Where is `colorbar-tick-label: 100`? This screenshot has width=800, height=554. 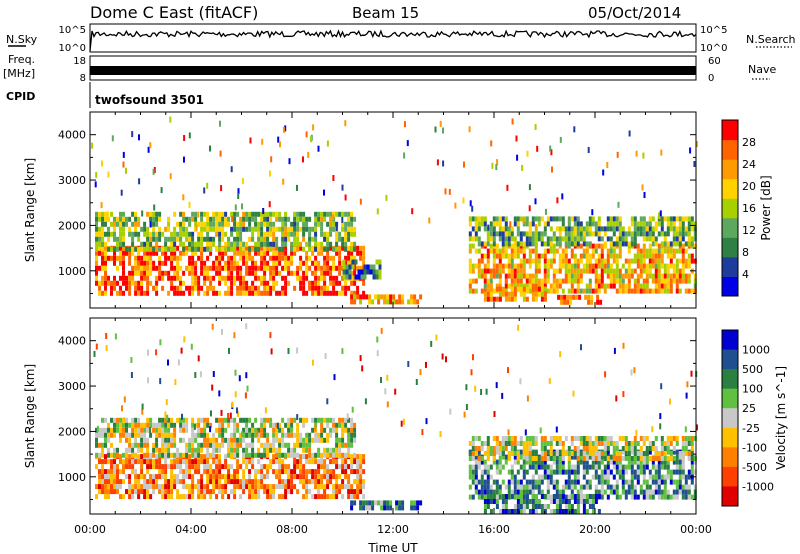
colorbar-tick-label: 100 is located at coordinates (752, 389).